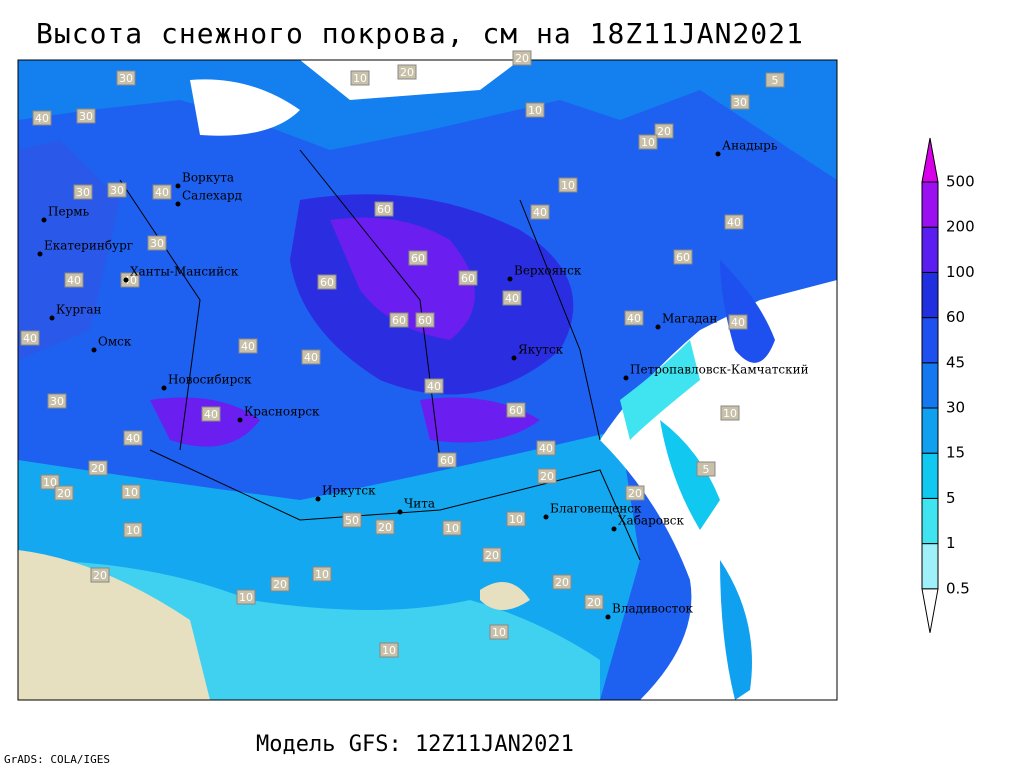 The image size is (1024, 772). I want to click on city-label: Верхоянск, so click(548, 271).